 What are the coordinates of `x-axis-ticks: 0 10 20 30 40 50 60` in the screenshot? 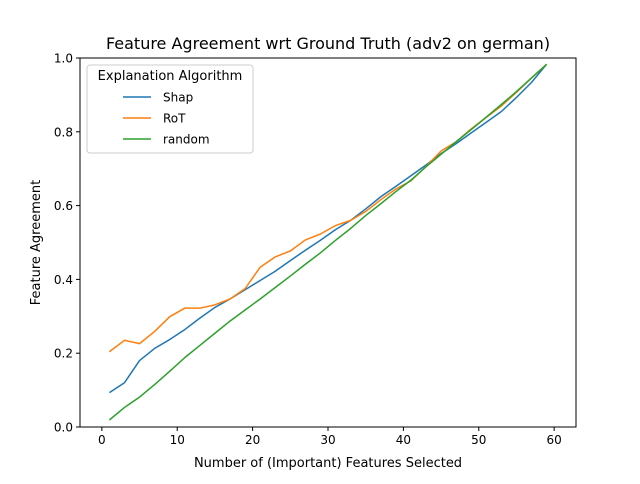 It's located at (330, 437).